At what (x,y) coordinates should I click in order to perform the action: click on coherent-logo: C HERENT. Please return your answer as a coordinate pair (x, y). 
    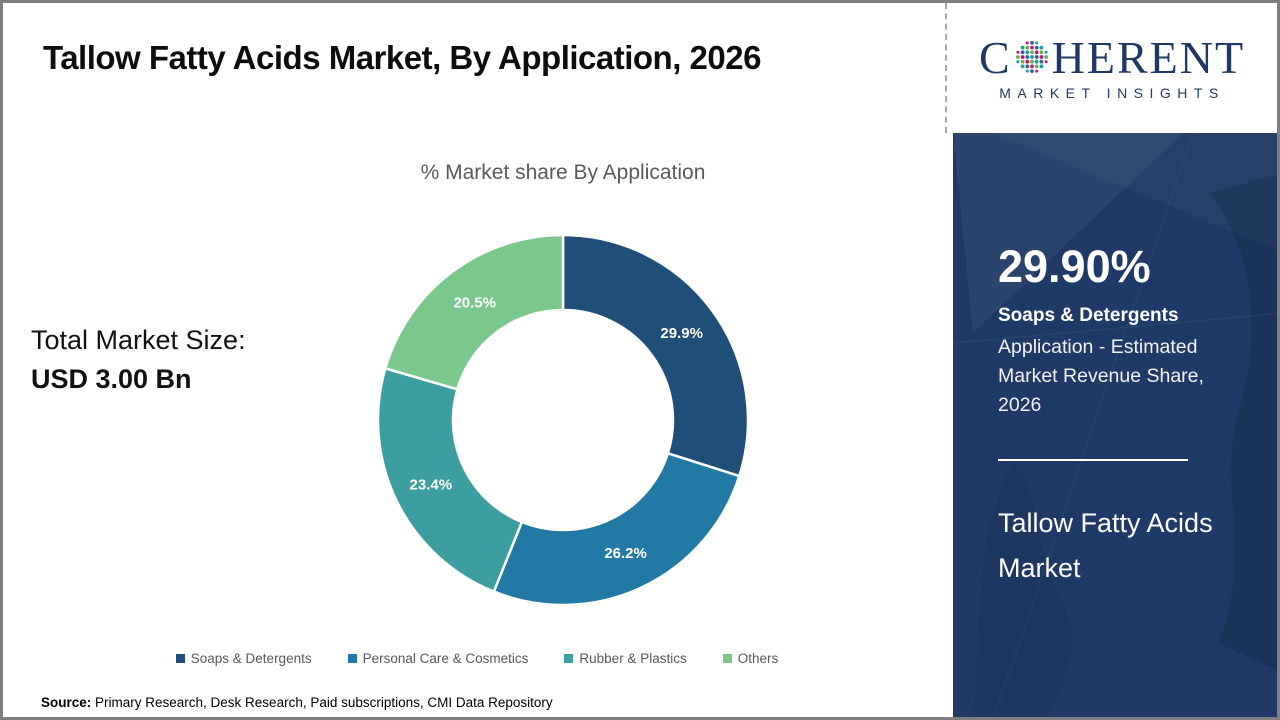
    Looking at the image, I should click on (1112, 58).